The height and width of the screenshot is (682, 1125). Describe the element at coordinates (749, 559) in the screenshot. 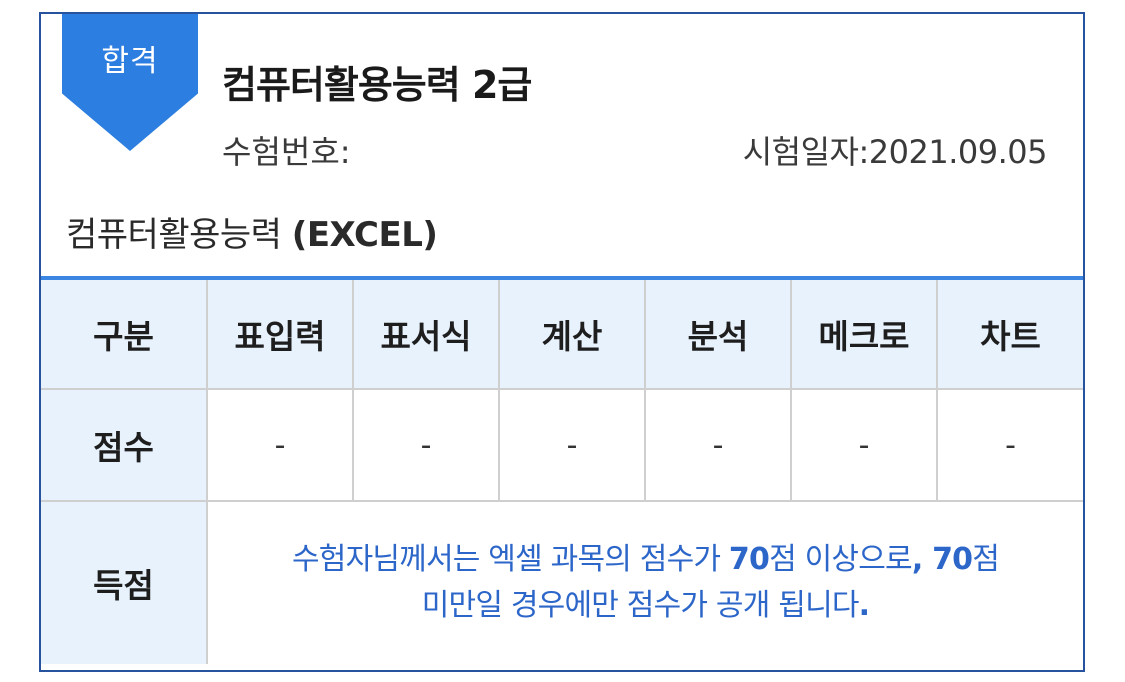

I see `notice-threshold: 70` at that location.